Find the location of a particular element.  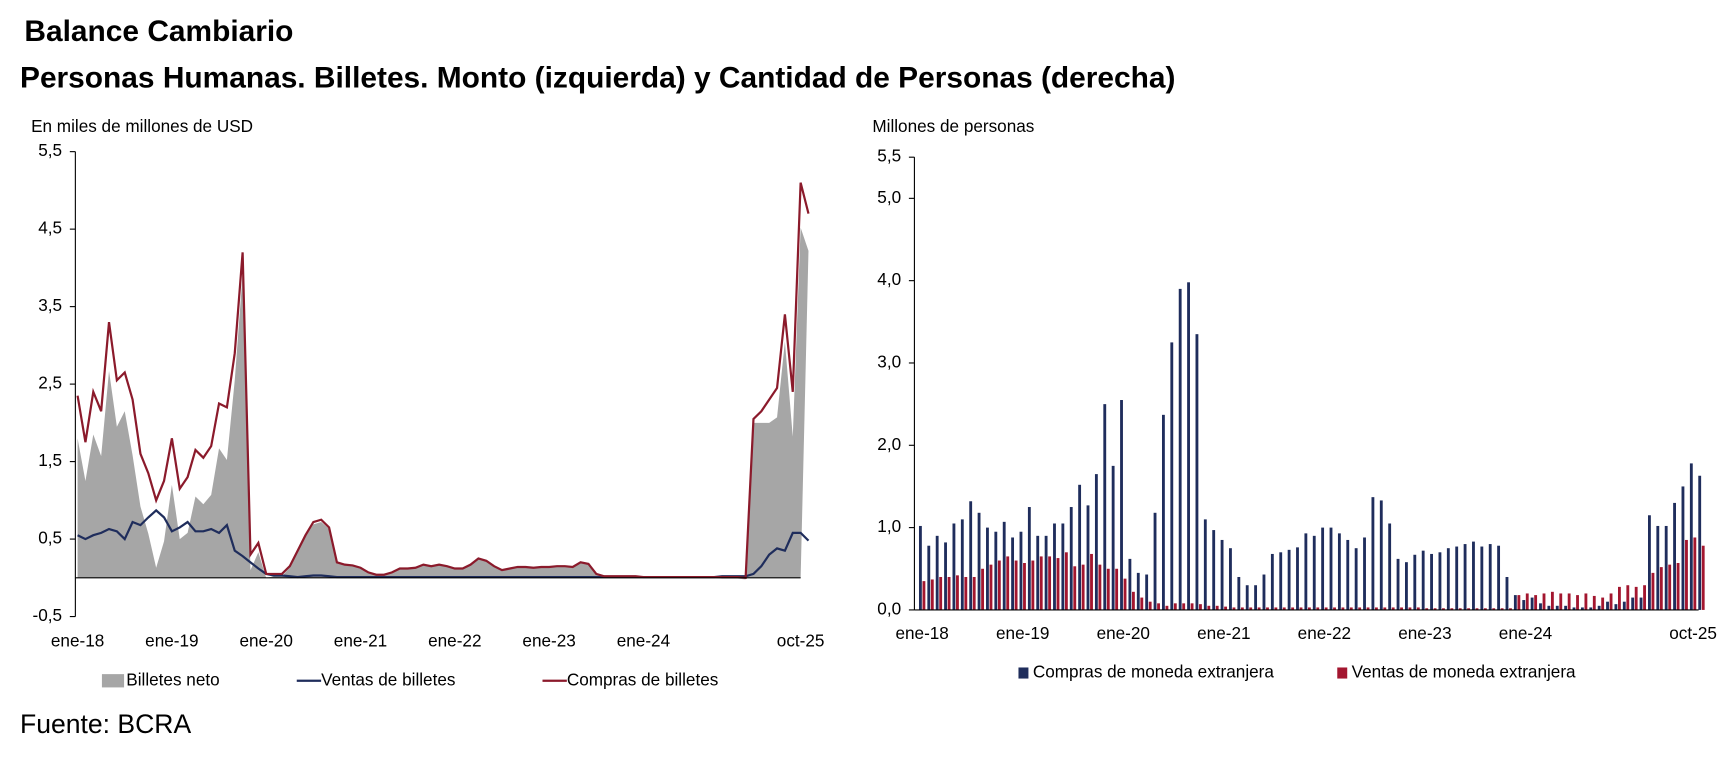

x-tick-label: ene-22 is located at coordinates (454, 641).